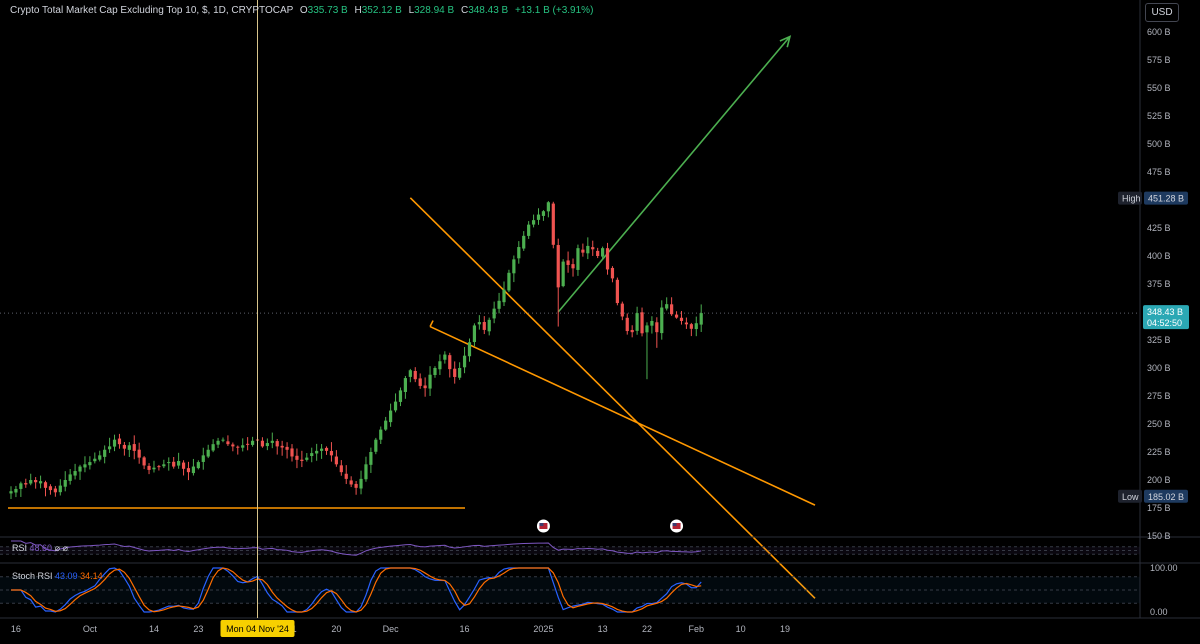  Describe the element at coordinates (464, 10) in the screenshot. I see `close-label: C` at that location.